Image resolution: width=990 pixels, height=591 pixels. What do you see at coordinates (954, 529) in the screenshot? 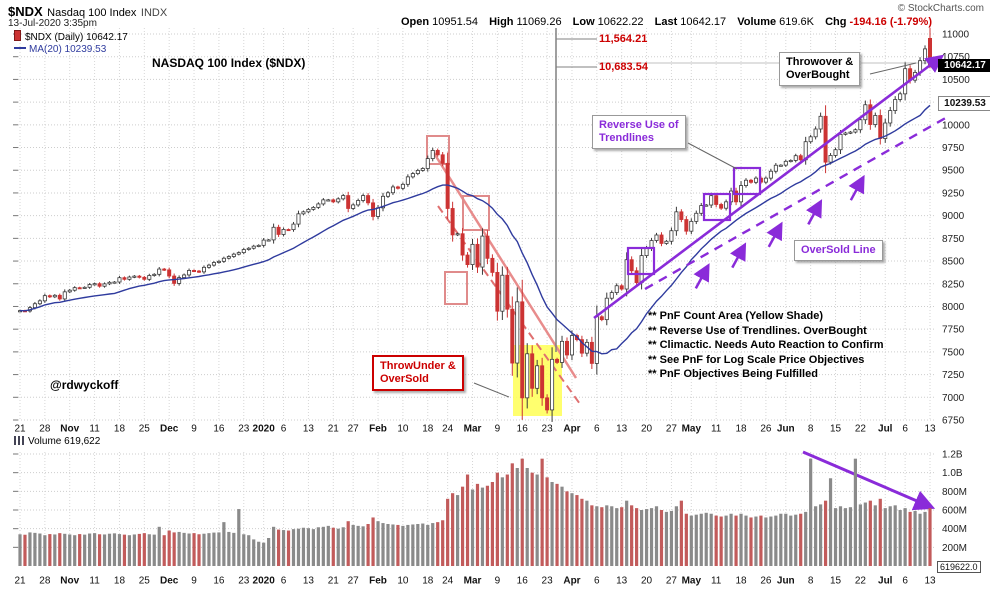
I see `svg-text: 400M` at bounding box center [954, 529].